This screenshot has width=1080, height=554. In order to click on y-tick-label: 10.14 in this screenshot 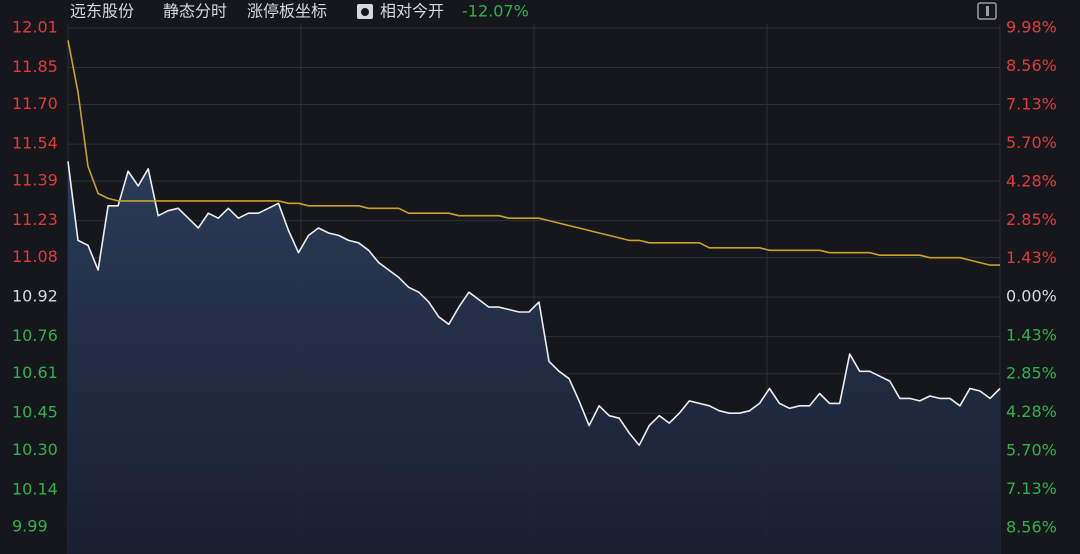, I will do `click(35, 488)`.